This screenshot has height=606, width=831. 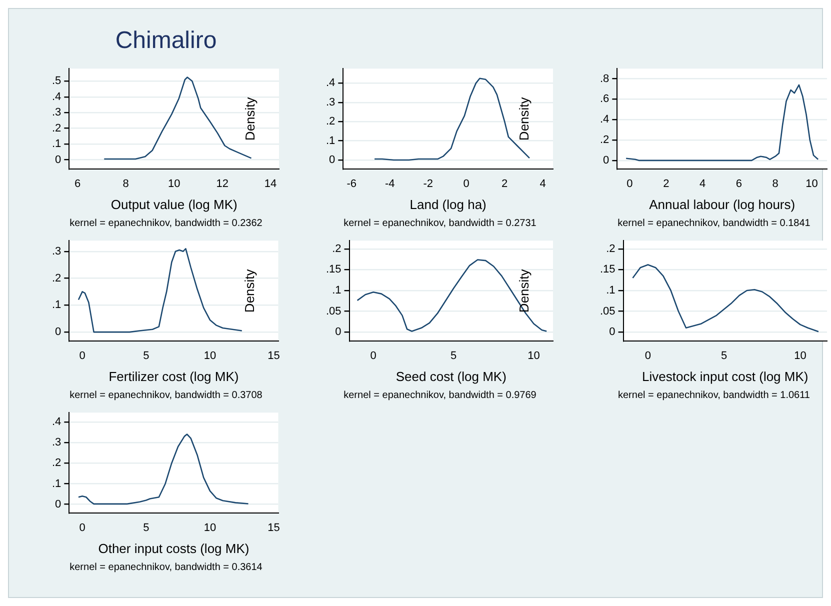 I want to click on text: kernel = epanechnikov, bandwidth = 0.9769, so click(x=440, y=396).